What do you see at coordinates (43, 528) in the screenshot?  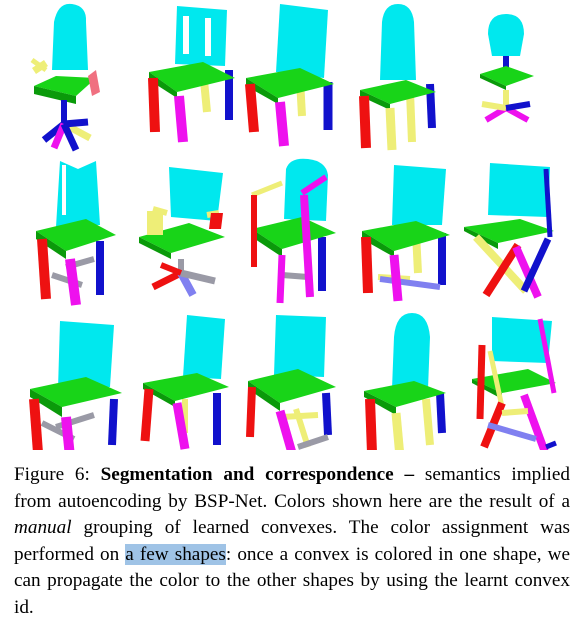 I see `caption-italic: manual` at bounding box center [43, 528].